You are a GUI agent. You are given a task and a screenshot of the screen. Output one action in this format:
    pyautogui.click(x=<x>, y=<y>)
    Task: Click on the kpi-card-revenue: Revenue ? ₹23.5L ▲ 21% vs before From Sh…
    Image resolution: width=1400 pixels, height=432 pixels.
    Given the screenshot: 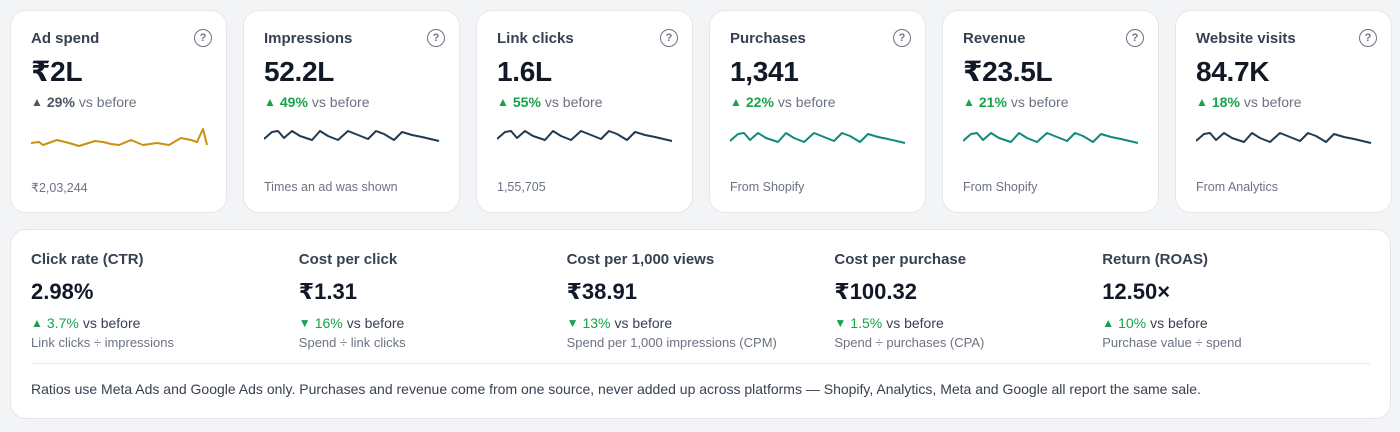 What is the action you would take?
    pyautogui.click(x=1050, y=111)
    